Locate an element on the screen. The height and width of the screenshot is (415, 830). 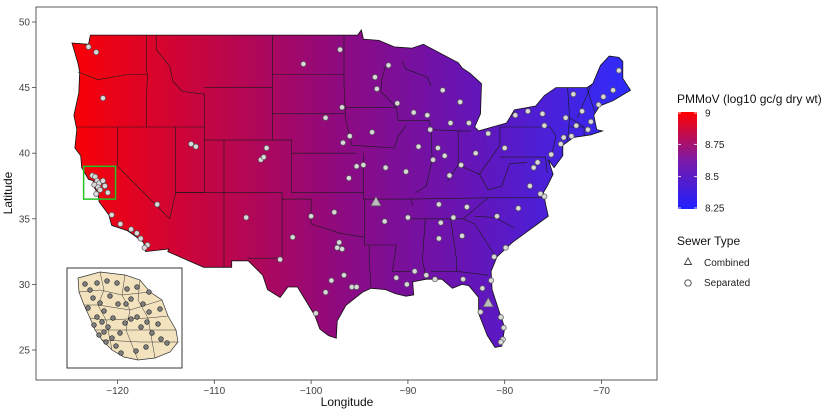
x-tick-label: −70 is located at coordinates (601, 391).